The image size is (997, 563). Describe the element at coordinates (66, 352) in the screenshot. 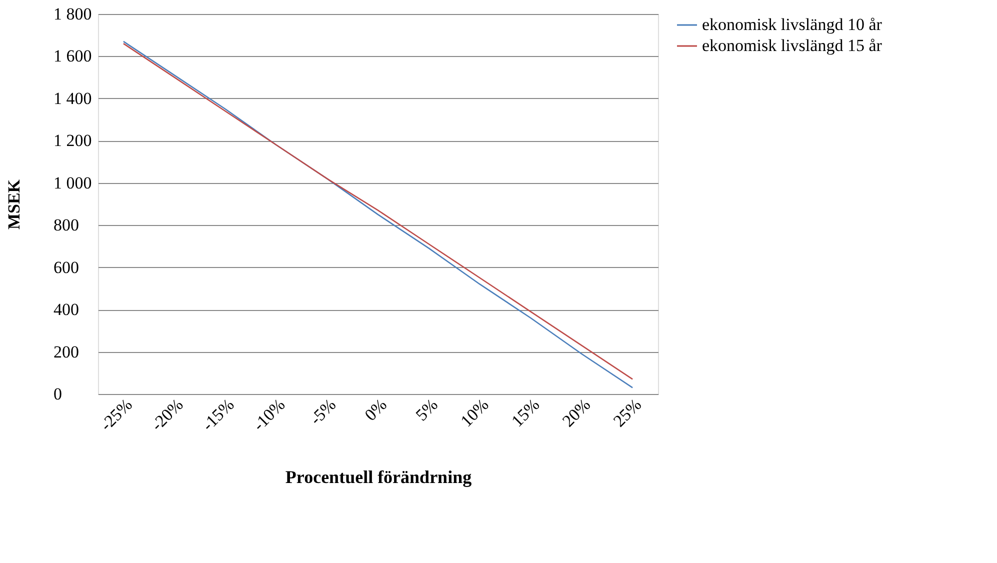

I see `y-tick-label: 200` at that location.